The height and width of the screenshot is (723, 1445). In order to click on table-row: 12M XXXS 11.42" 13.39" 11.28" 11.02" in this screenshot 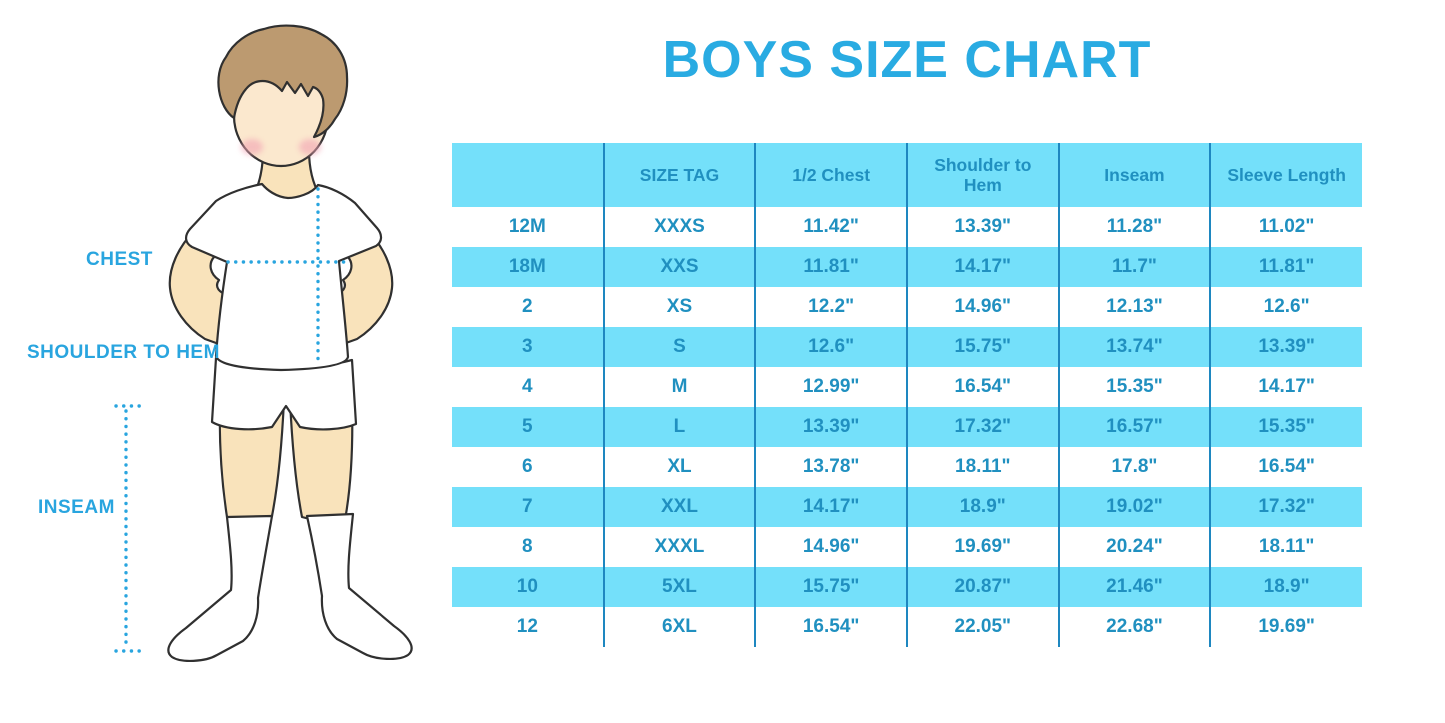, I will do `click(907, 227)`.